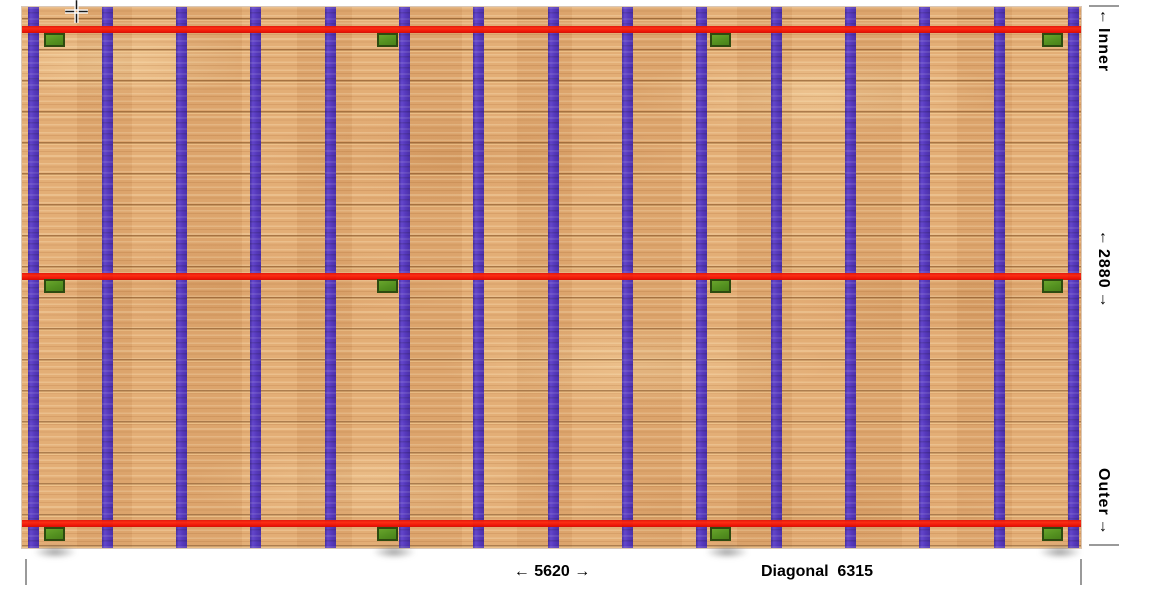 The height and width of the screenshot is (599, 1170). Describe the element at coordinates (1104, 545) in the screenshot. I see `outer-edge-tick` at that location.